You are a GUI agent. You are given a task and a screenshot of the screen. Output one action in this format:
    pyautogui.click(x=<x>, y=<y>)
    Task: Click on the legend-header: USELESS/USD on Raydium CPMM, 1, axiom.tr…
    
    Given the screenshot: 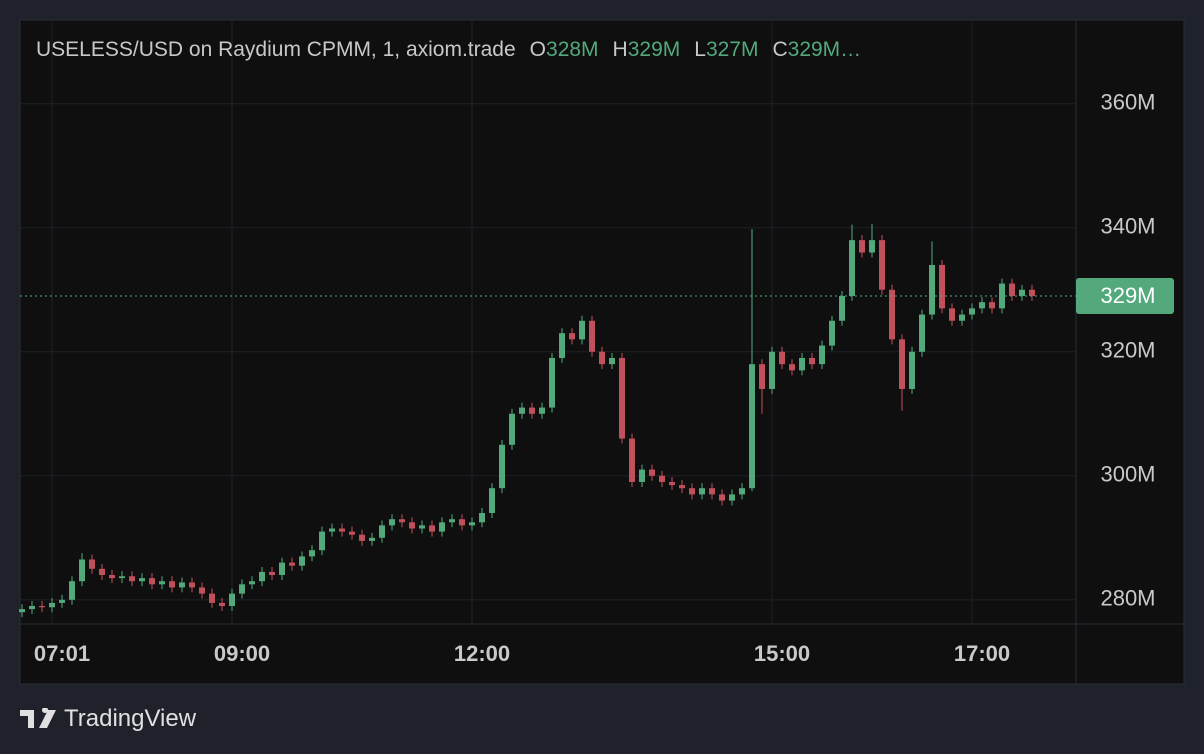 What is the action you would take?
    pyautogui.click(x=448, y=50)
    